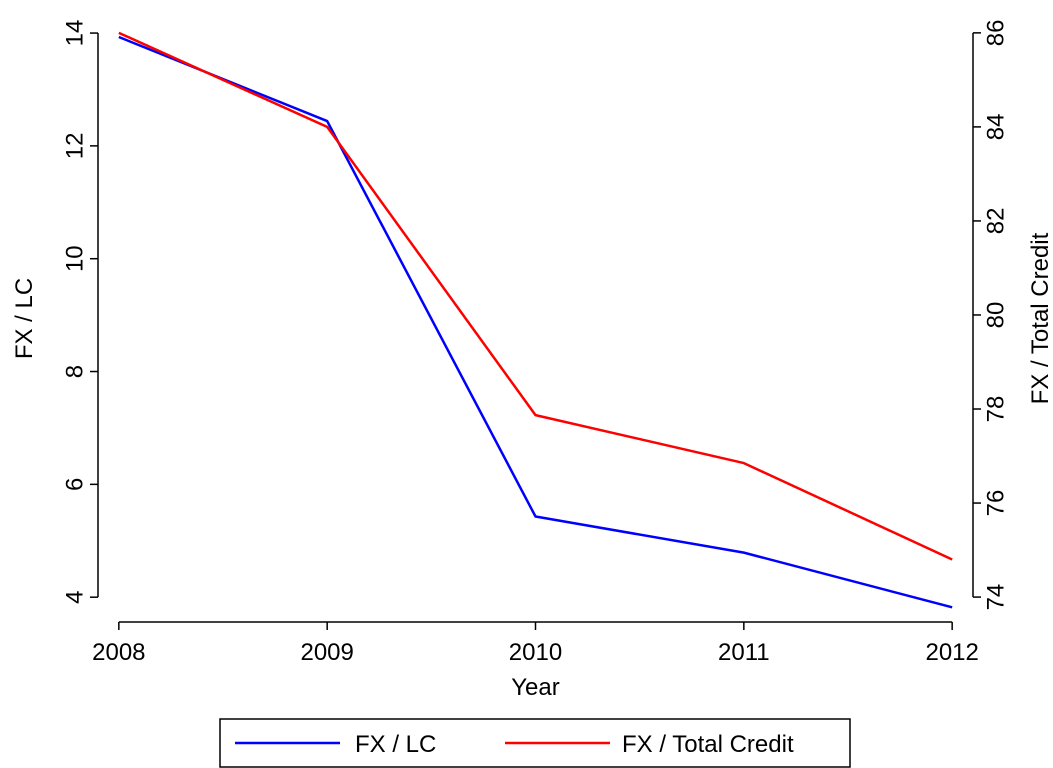 Image resolution: width=1053 pixels, height=768 pixels. I want to click on y2-tick-label: 82, so click(995, 221).